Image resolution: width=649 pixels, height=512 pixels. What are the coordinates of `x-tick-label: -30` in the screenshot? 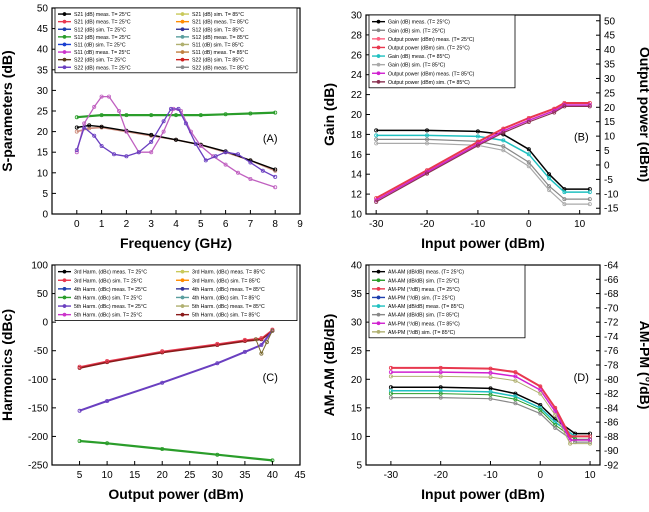 It's located at (391, 475).